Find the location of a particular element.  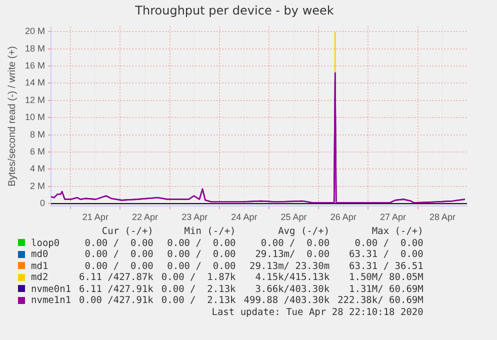

y-tick-label: 18 M is located at coordinates (35, 48).